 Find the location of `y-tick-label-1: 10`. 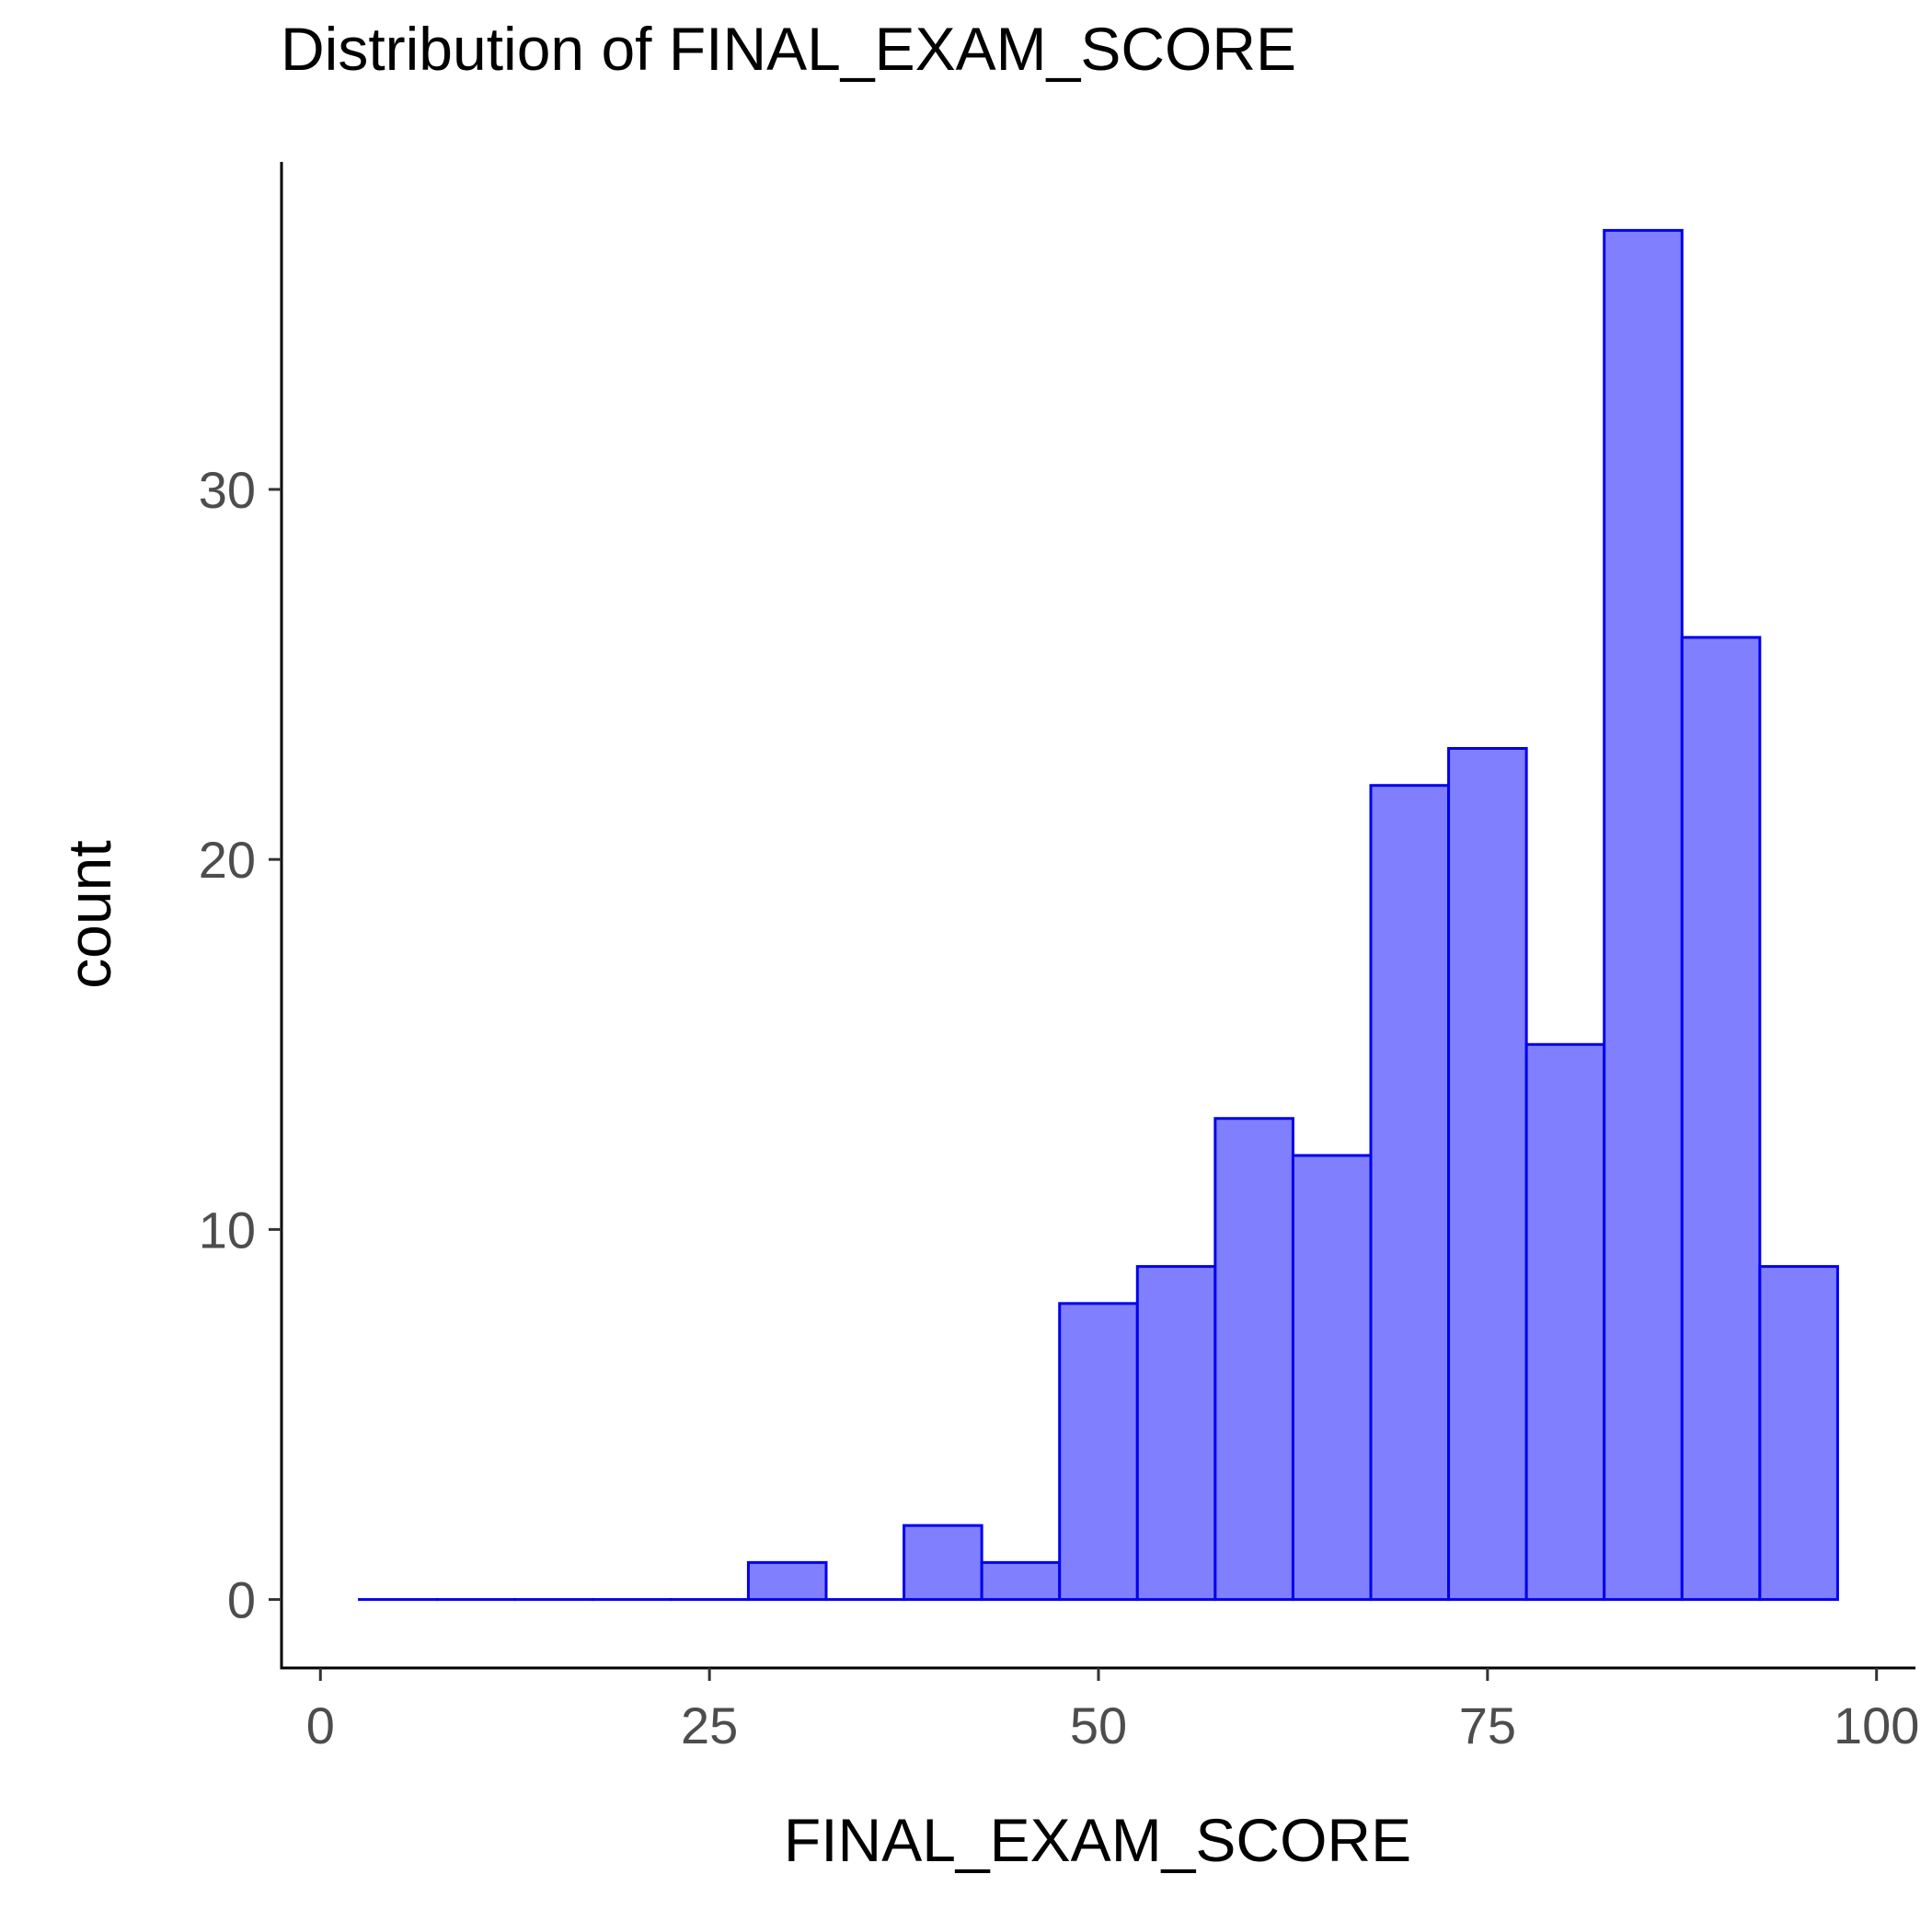

y-tick-label-1: 10 is located at coordinates (227, 1230).